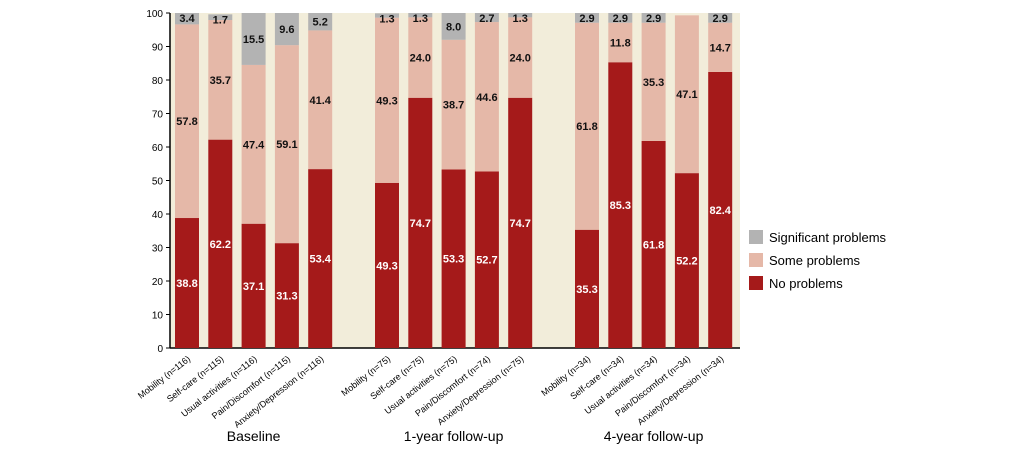 Image resolution: width=1033 pixels, height=454 pixels. I want to click on data-label: 52.2, so click(686, 262).